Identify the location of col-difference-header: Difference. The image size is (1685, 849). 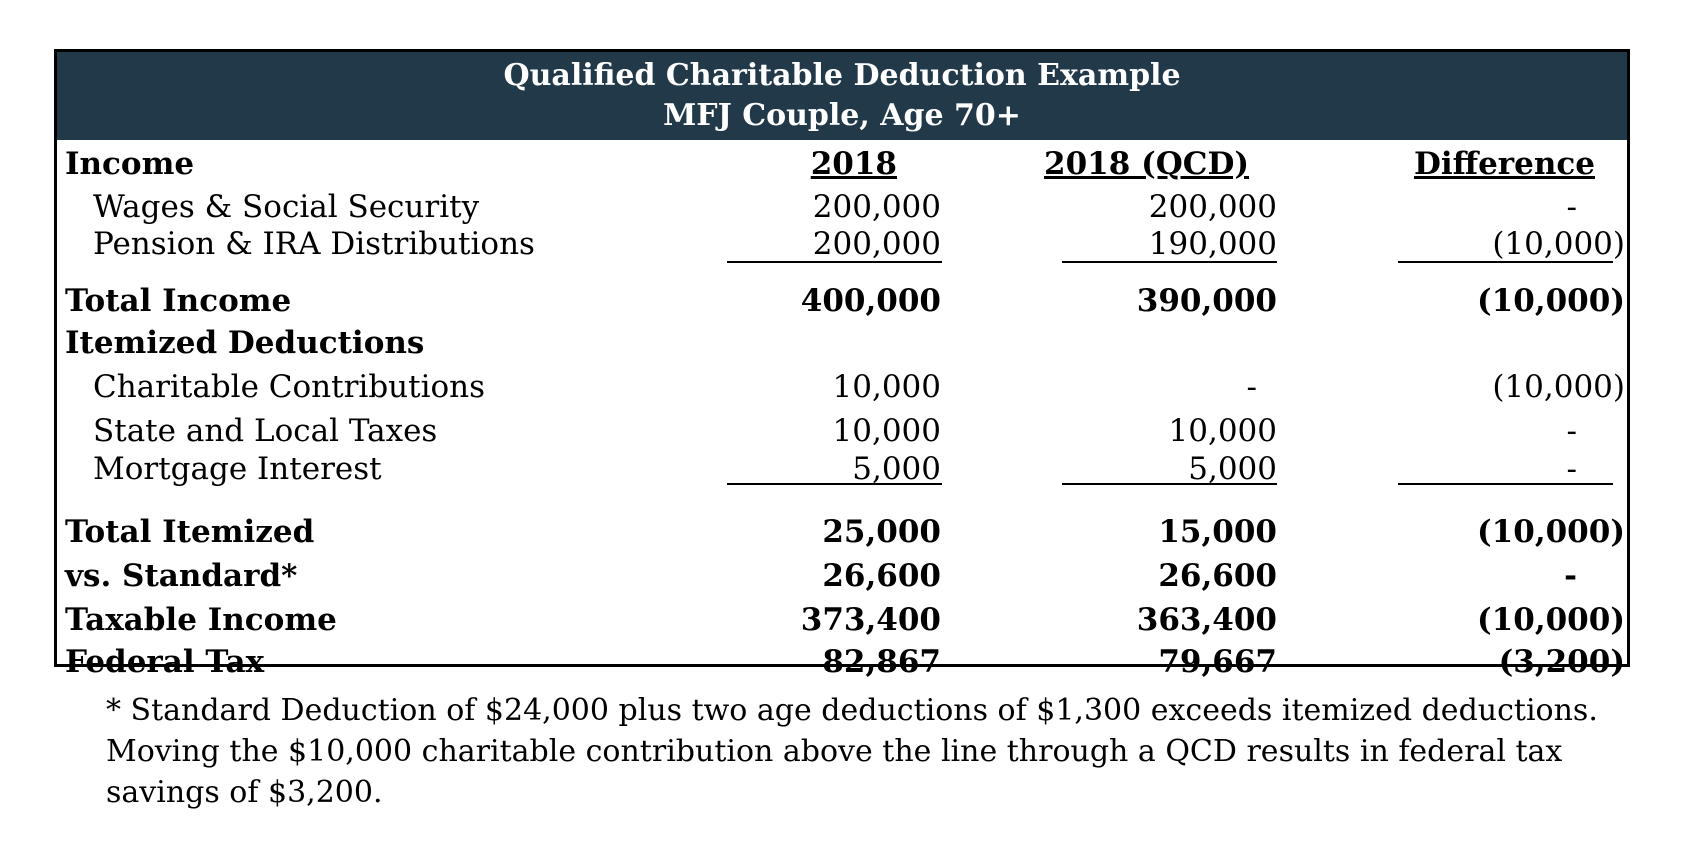
(1504, 164).